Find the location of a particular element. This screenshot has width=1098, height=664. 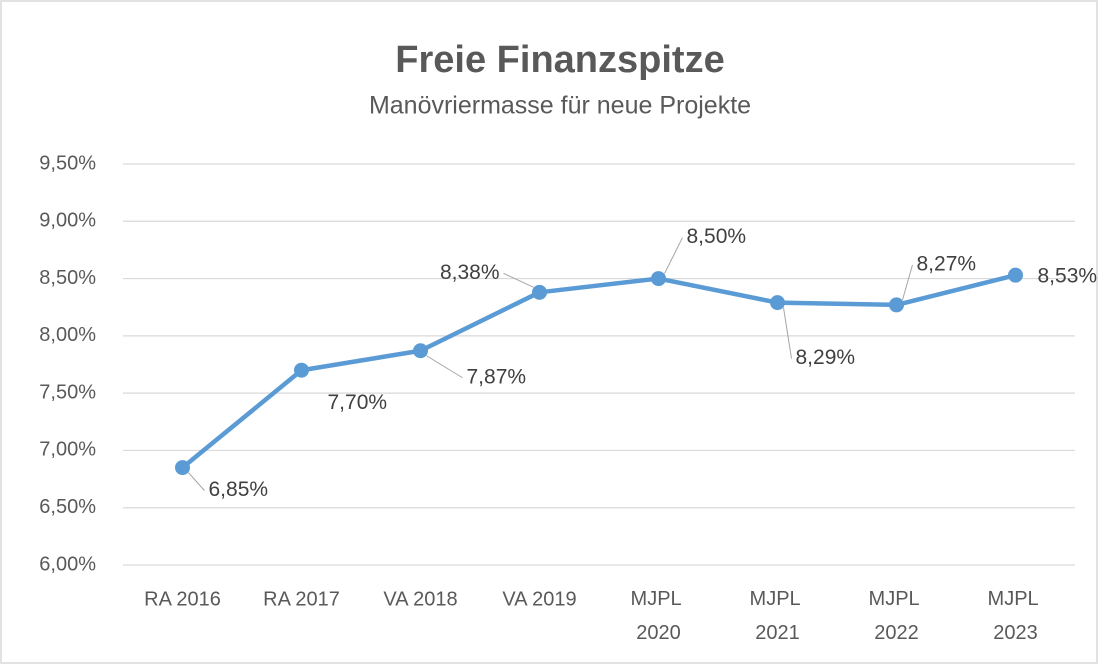

x-tick-label: VA 2019 is located at coordinates (539, 599).